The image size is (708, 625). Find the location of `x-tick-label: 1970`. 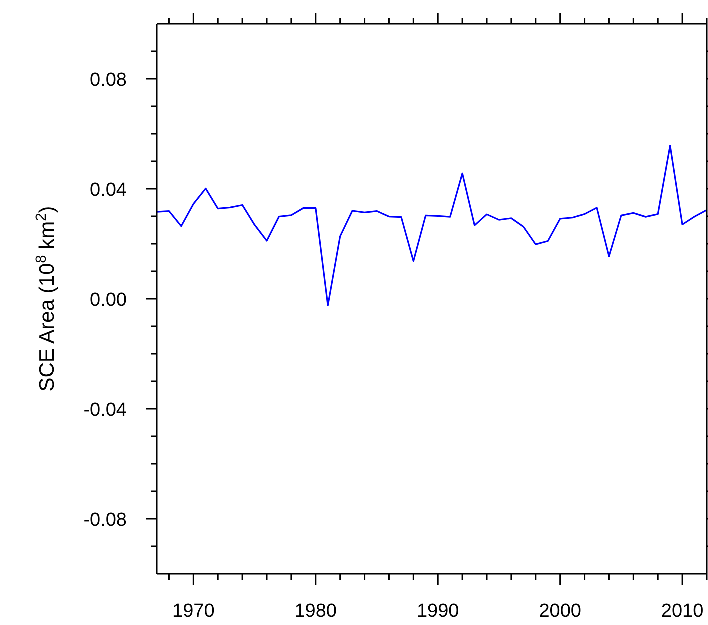

x-tick-label: 1970 is located at coordinates (193, 611).